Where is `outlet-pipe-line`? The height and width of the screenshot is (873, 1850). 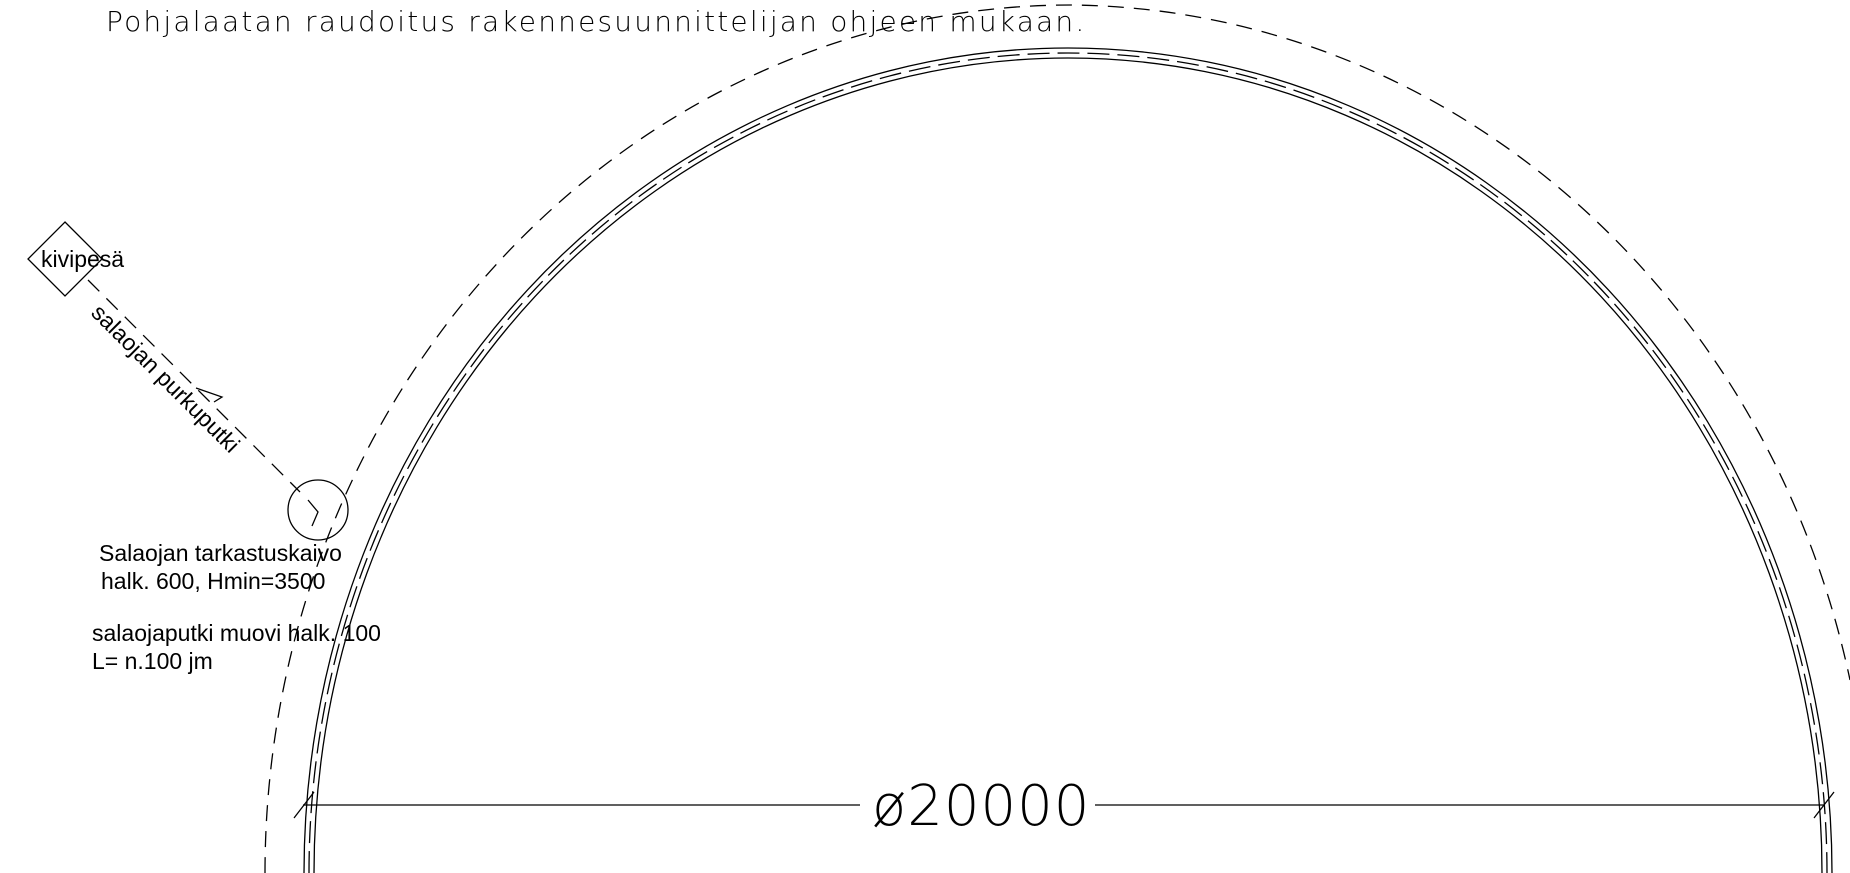
outlet-pipe-line is located at coordinates (194, 386).